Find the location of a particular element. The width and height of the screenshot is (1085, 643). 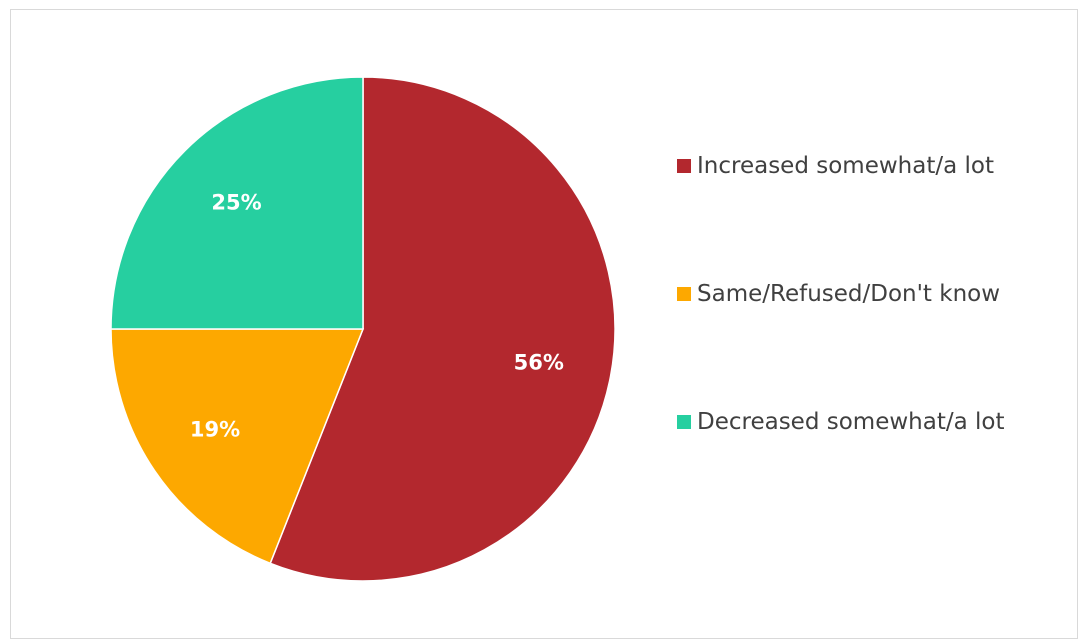

pie-slice-decreased is located at coordinates (237, 203).